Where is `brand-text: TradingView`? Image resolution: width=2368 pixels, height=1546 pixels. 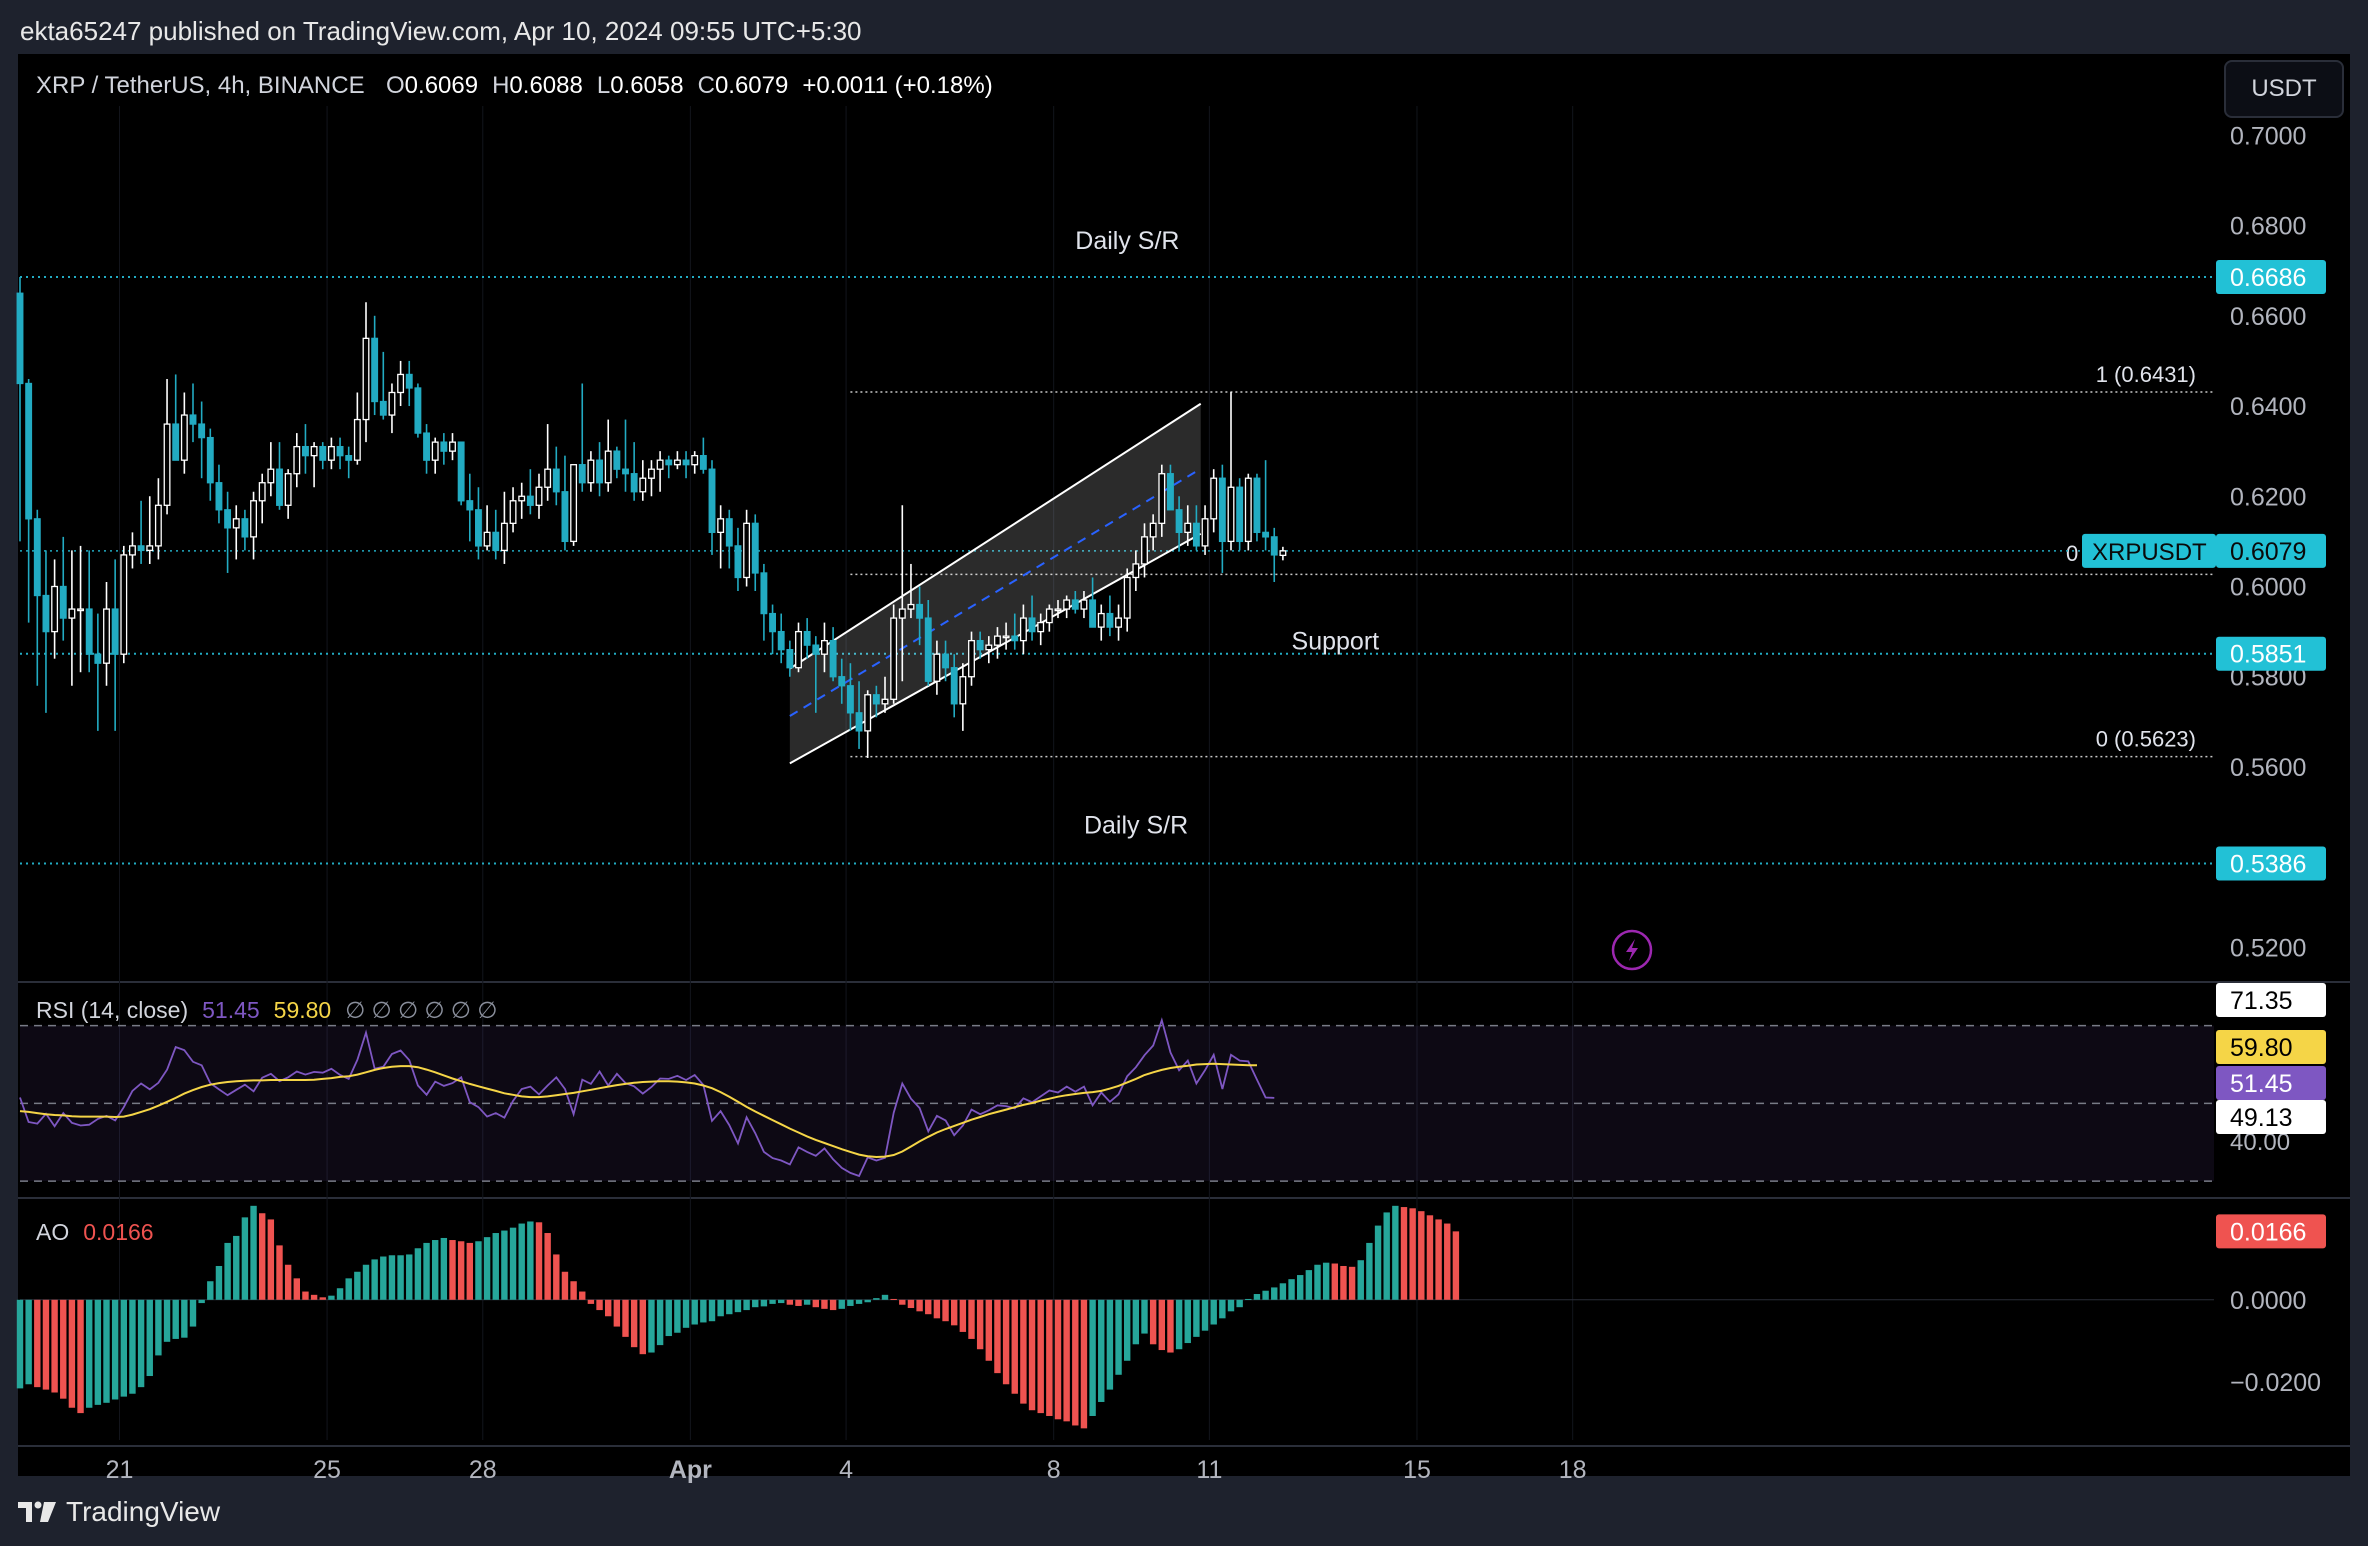 brand-text: TradingView is located at coordinates (143, 1511).